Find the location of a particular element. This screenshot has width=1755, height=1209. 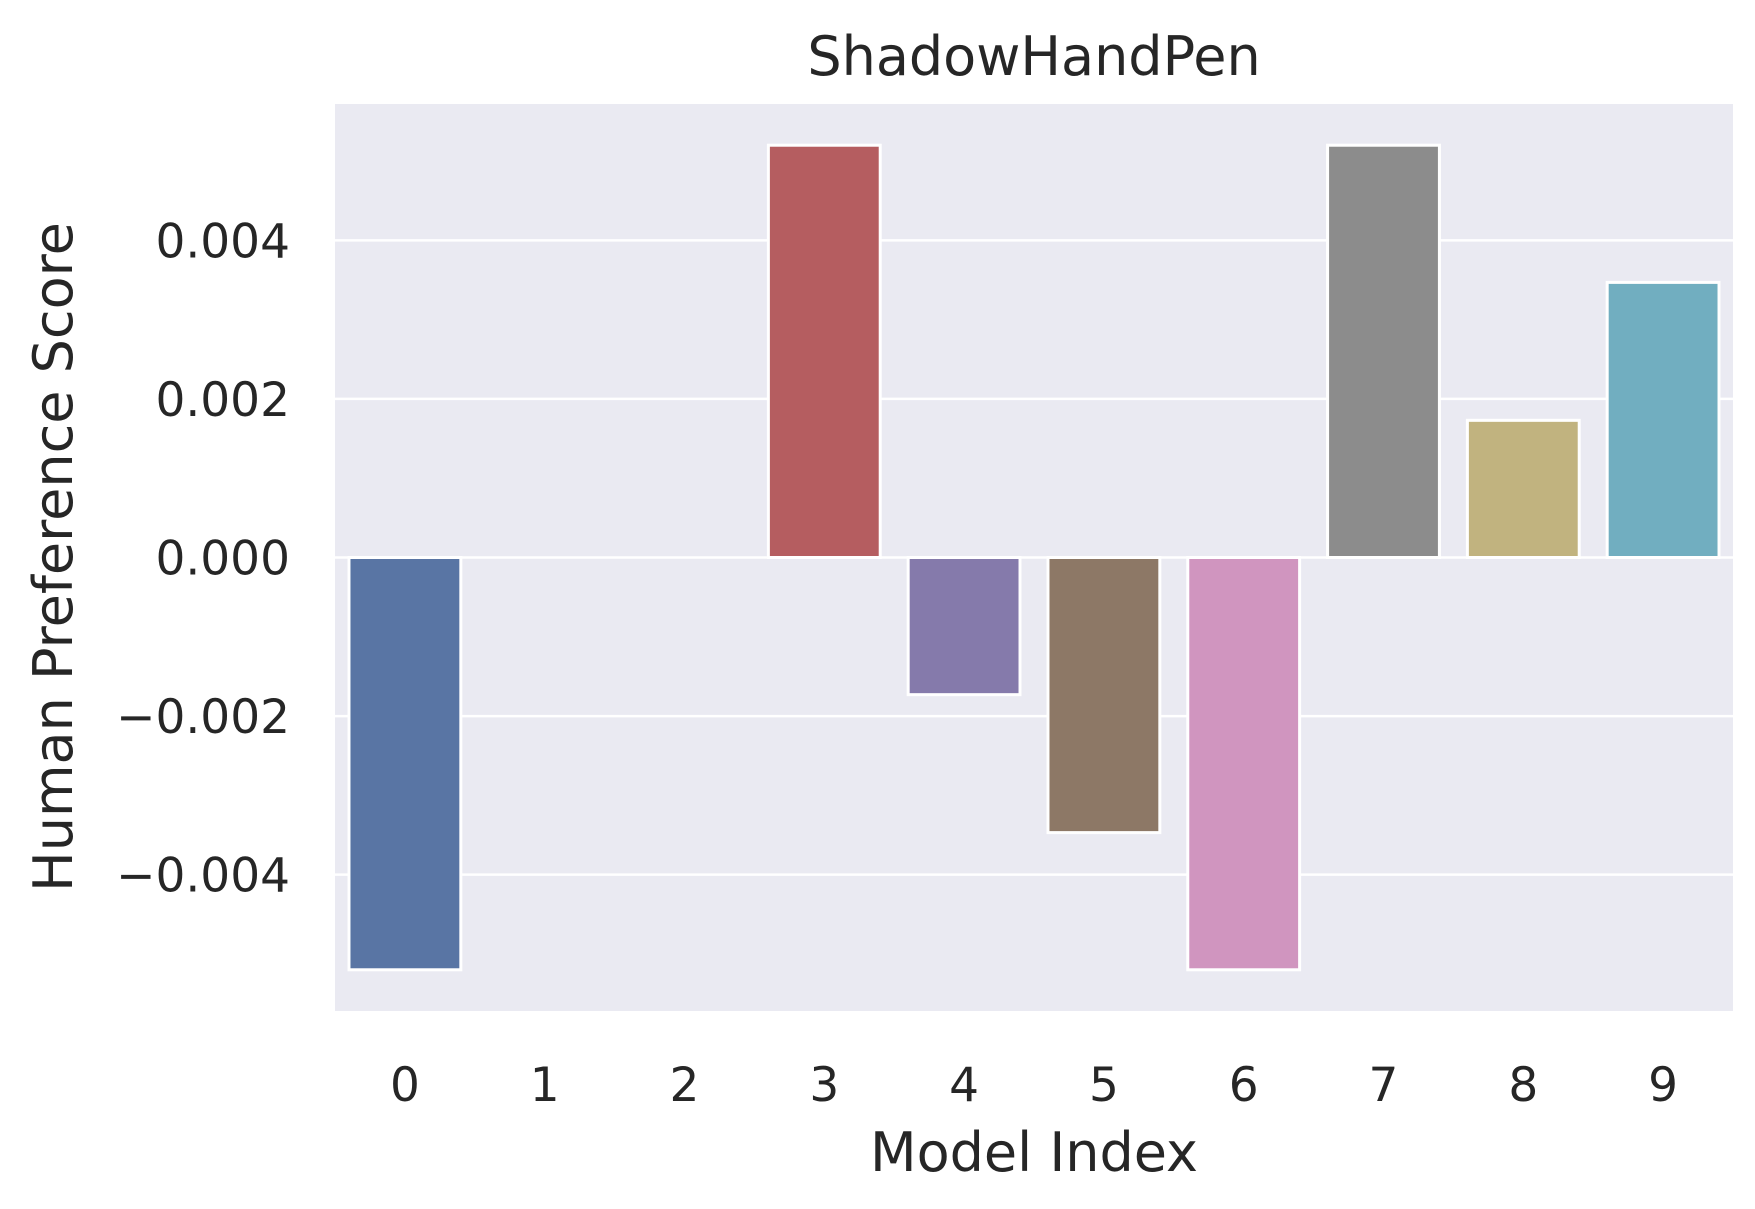

x-tick-label: 3 is located at coordinates (824, 1085).